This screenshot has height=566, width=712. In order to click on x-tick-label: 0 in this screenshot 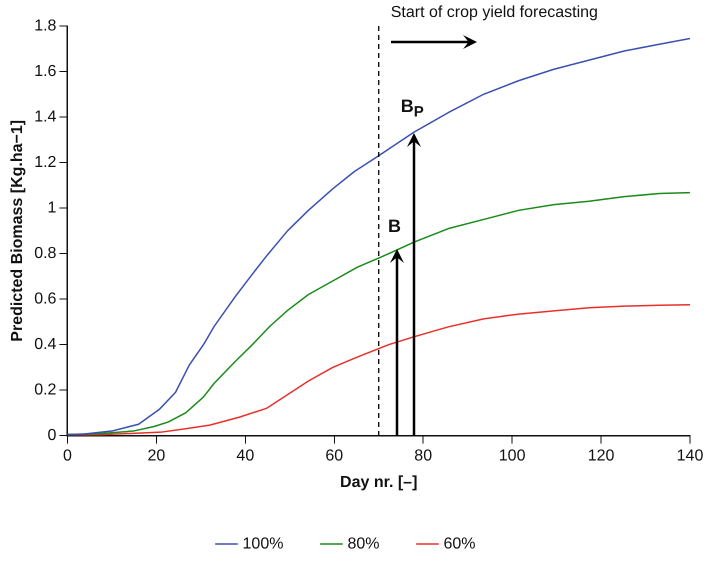, I will do `click(67, 456)`.